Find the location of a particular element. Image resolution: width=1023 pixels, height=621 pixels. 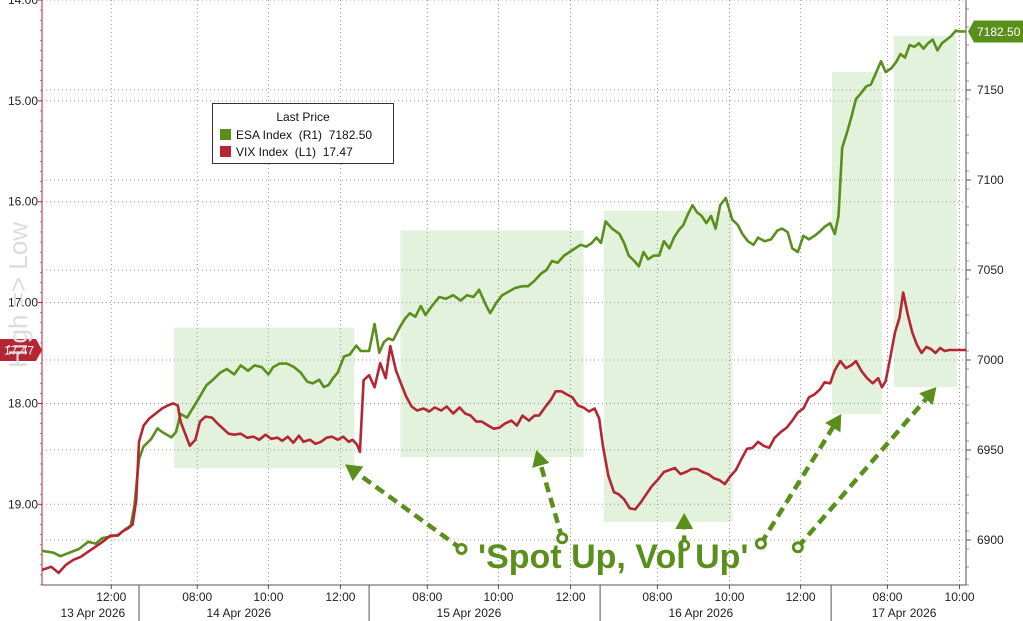

legend-label-esa: ESA Index (R1) 7182.50 is located at coordinates (304, 134).